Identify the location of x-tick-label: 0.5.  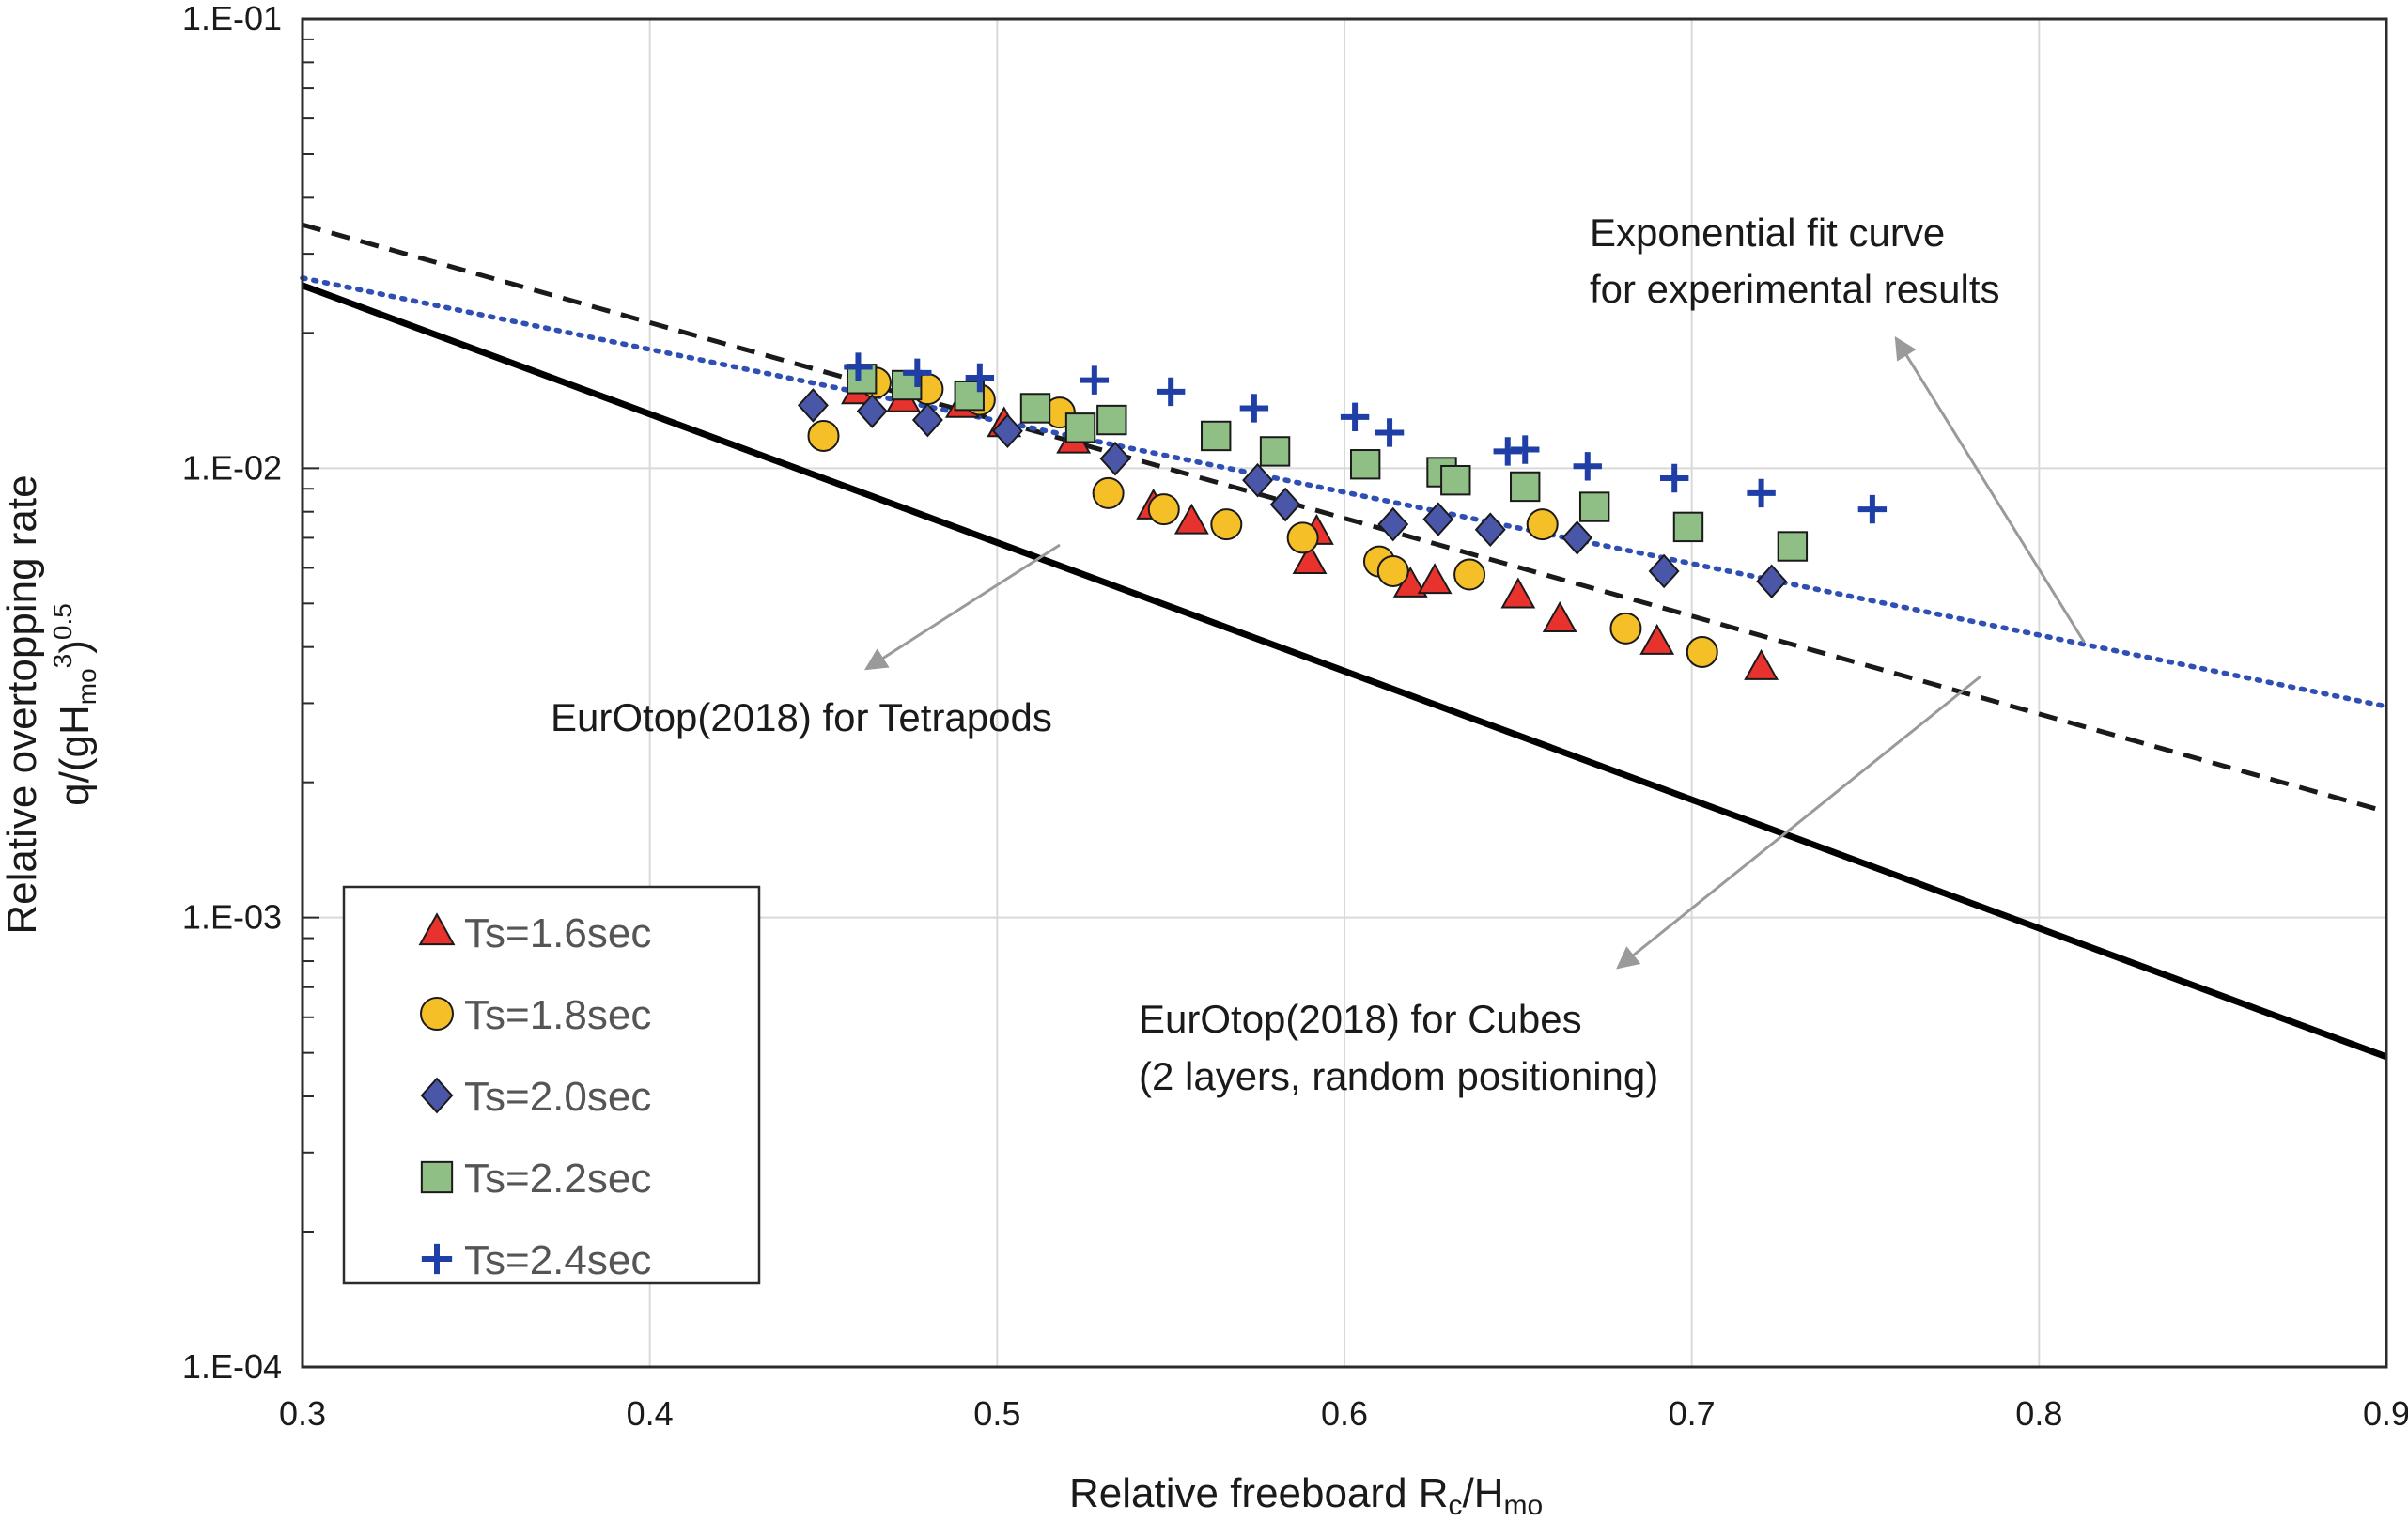
(996, 1413).